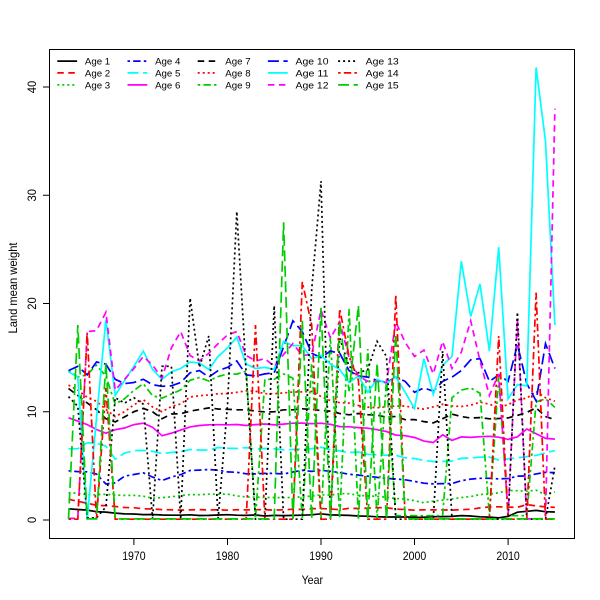 This screenshot has width=600, height=600. What do you see at coordinates (32, 303) in the screenshot?
I see `svg-text: 20` at bounding box center [32, 303].